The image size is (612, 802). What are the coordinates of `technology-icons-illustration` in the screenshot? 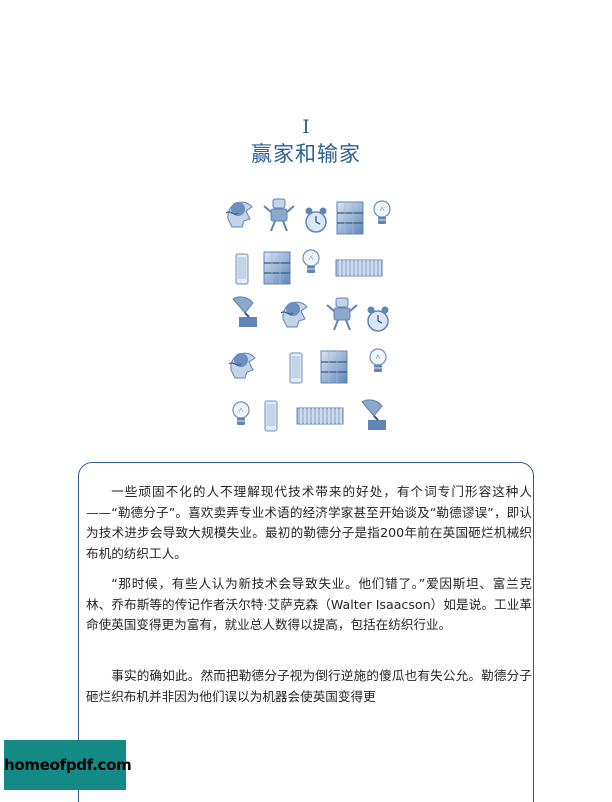 It's located at (308, 315).